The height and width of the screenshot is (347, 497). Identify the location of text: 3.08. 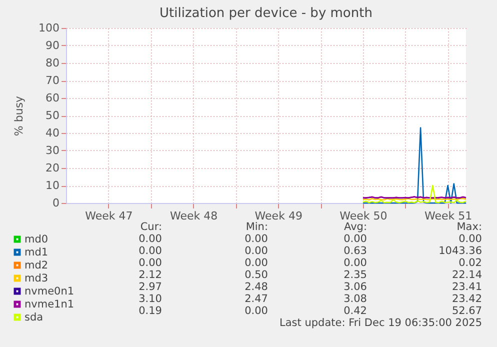
(355, 299).